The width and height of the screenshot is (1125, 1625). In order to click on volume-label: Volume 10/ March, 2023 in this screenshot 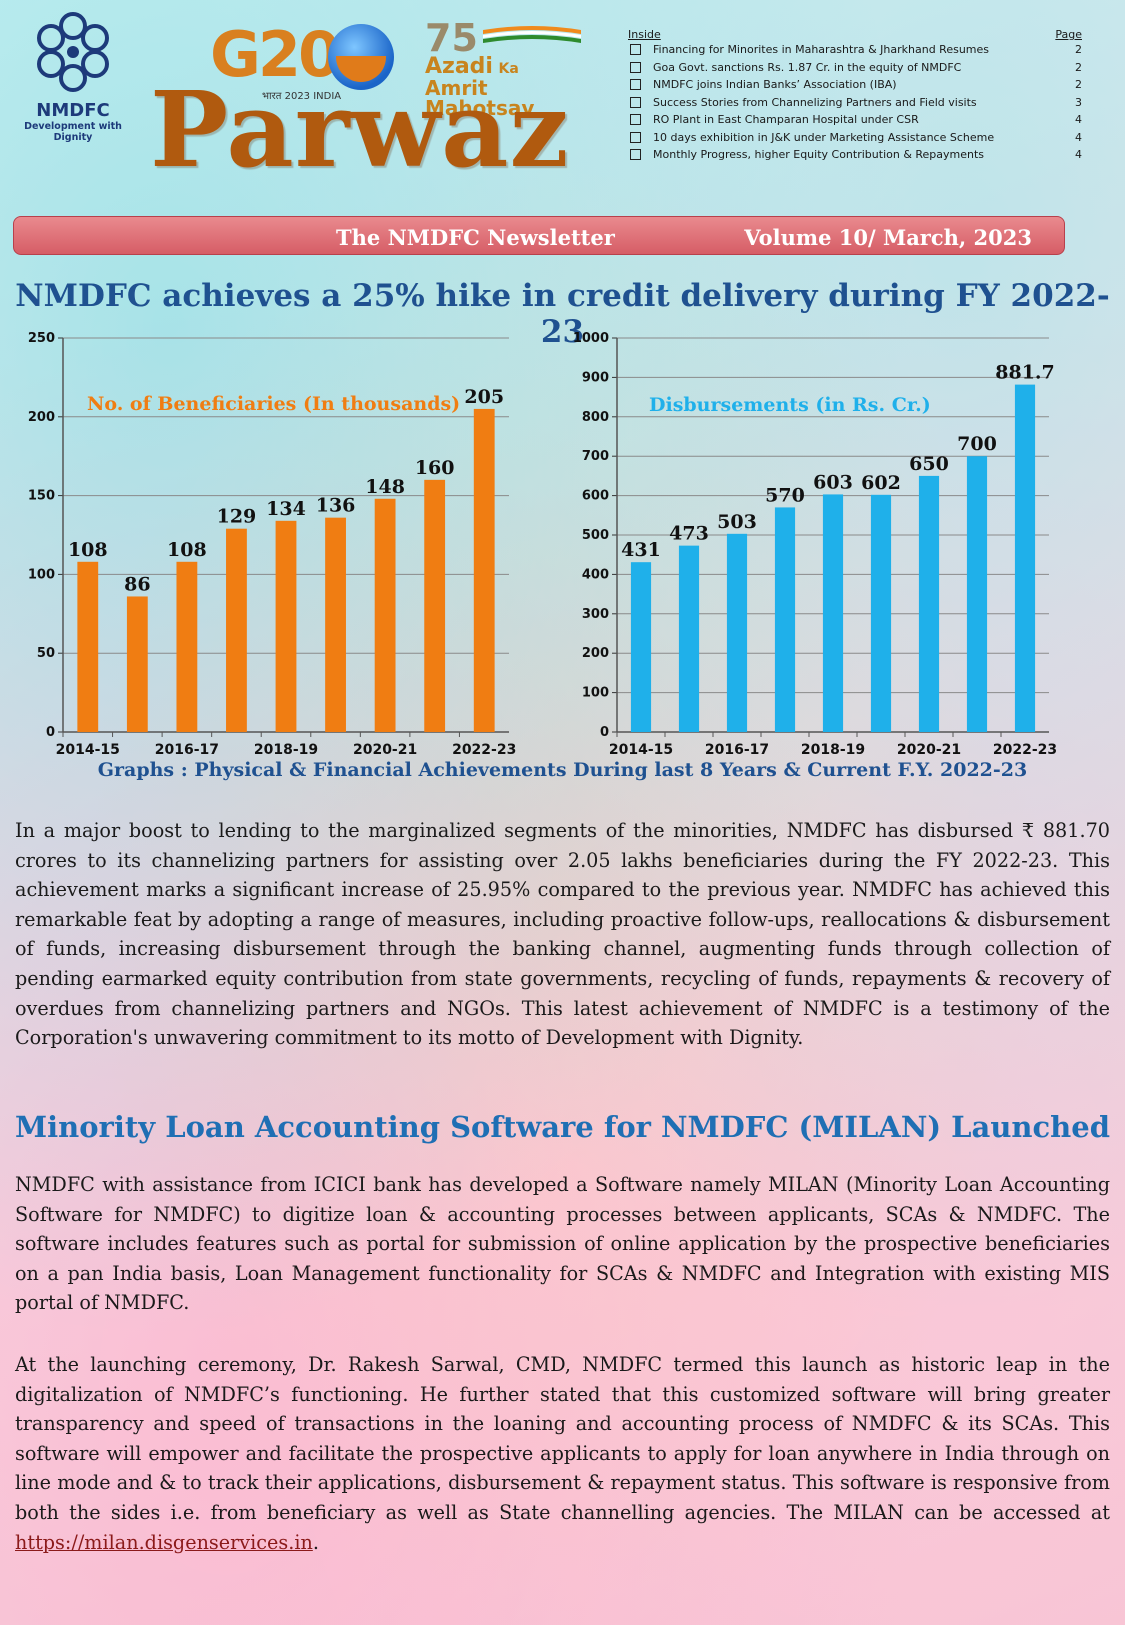, I will do `click(888, 237)`.